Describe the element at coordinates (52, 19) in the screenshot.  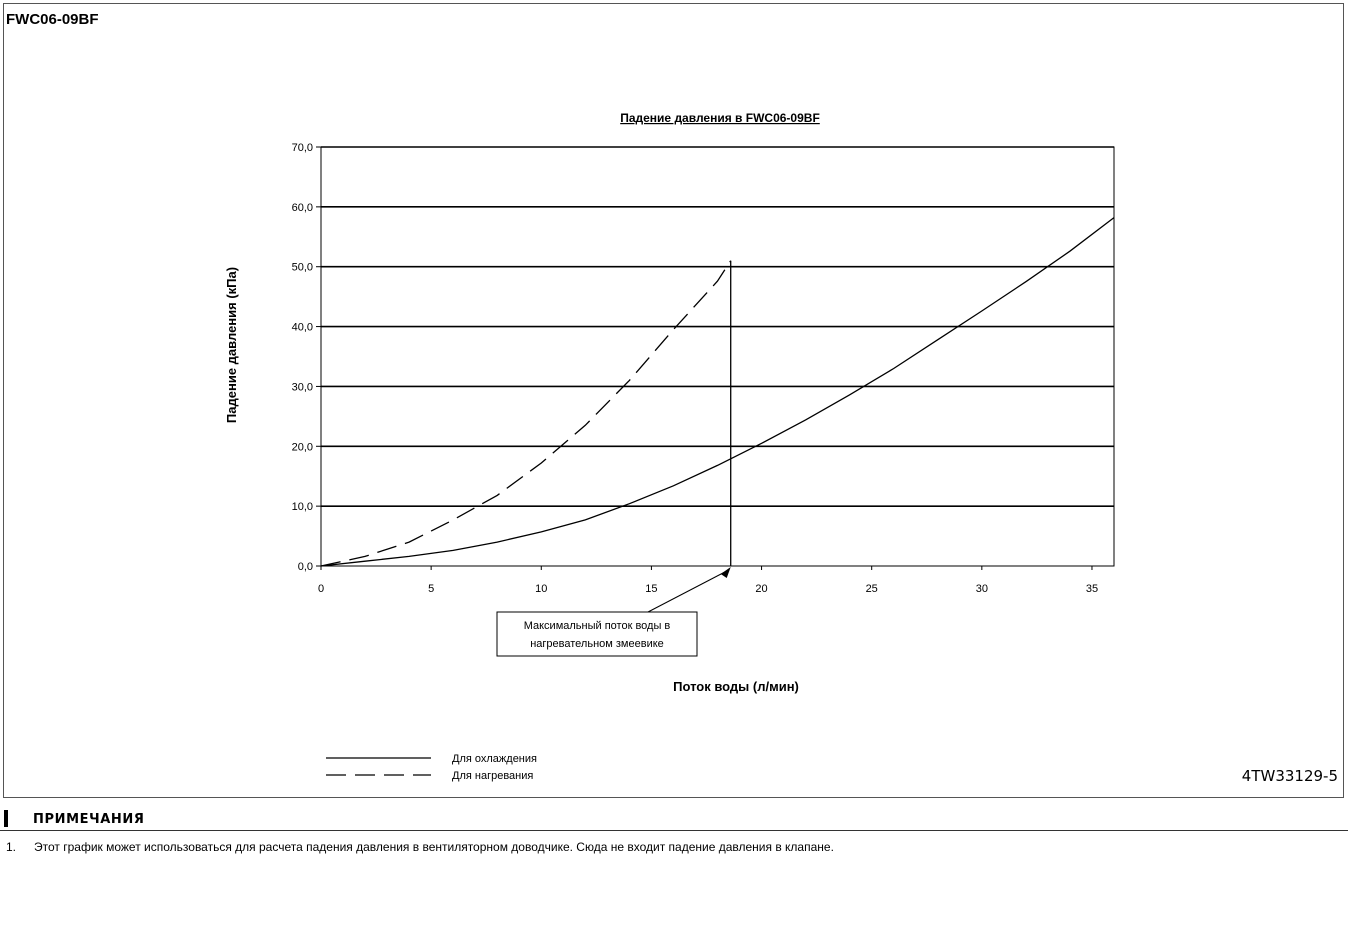
I see `model-title: FWC06-09BF` at that location.